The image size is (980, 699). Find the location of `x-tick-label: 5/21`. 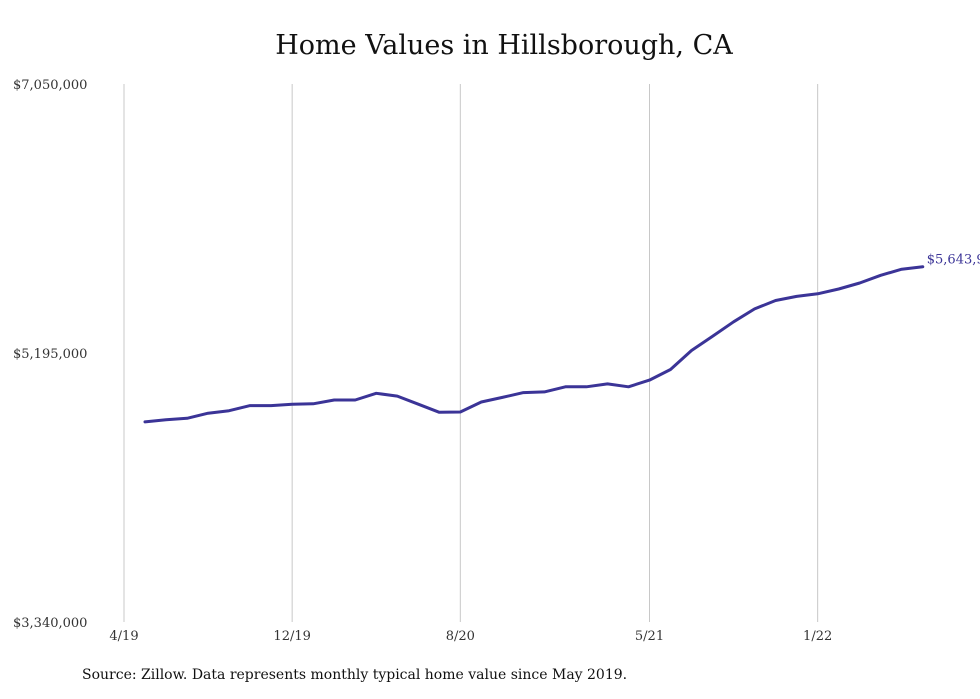

x-tick-label: 5/21 is located at coordinates (649, 636).